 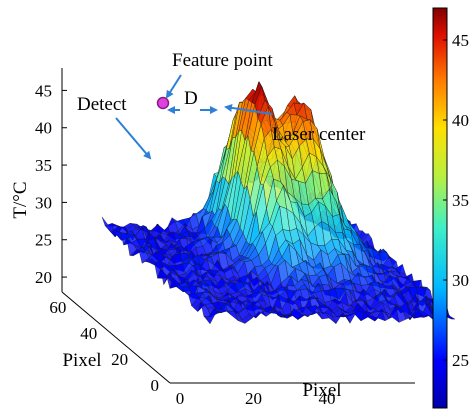 What do you see at coordinates (43, 202) in the screenshot?
I see `z-tick-label: 30` at bounding box center [43, 202].